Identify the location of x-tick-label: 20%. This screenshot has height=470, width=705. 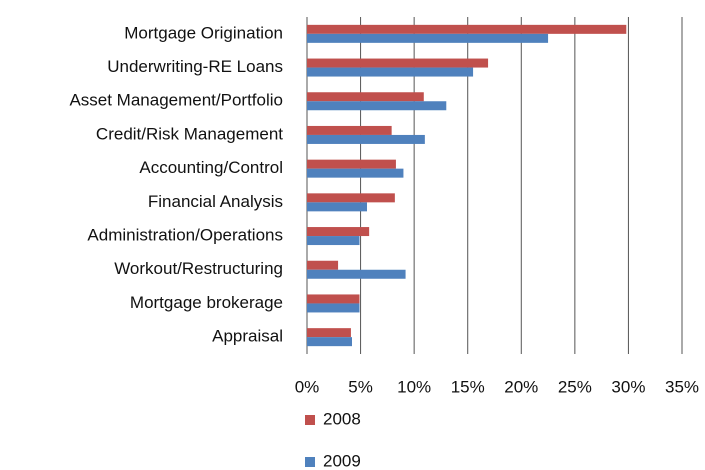
(521, 386).